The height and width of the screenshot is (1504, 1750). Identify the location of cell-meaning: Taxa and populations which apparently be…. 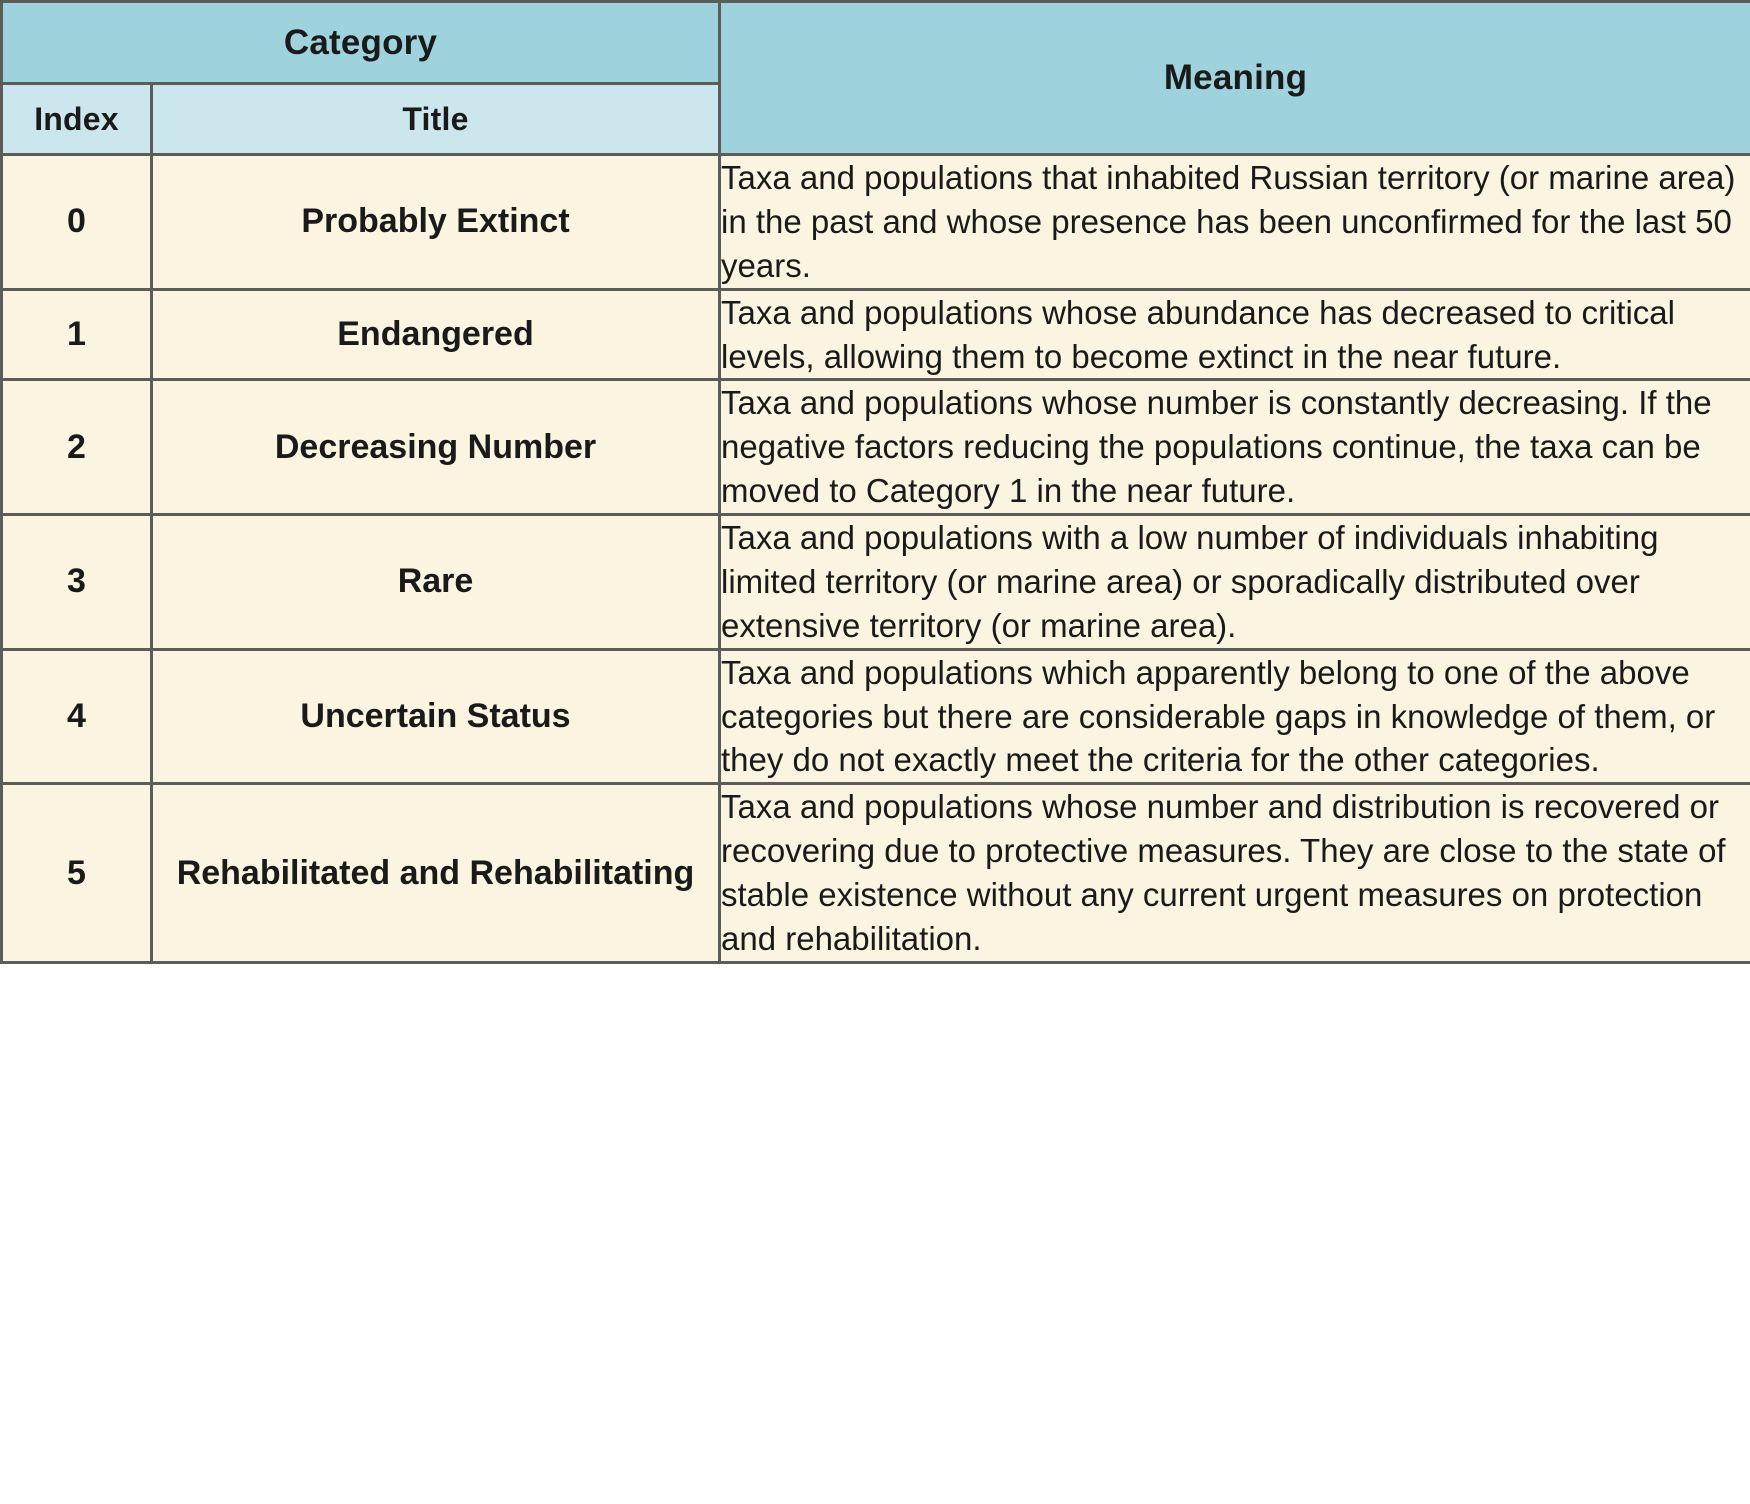
(1234, 716).